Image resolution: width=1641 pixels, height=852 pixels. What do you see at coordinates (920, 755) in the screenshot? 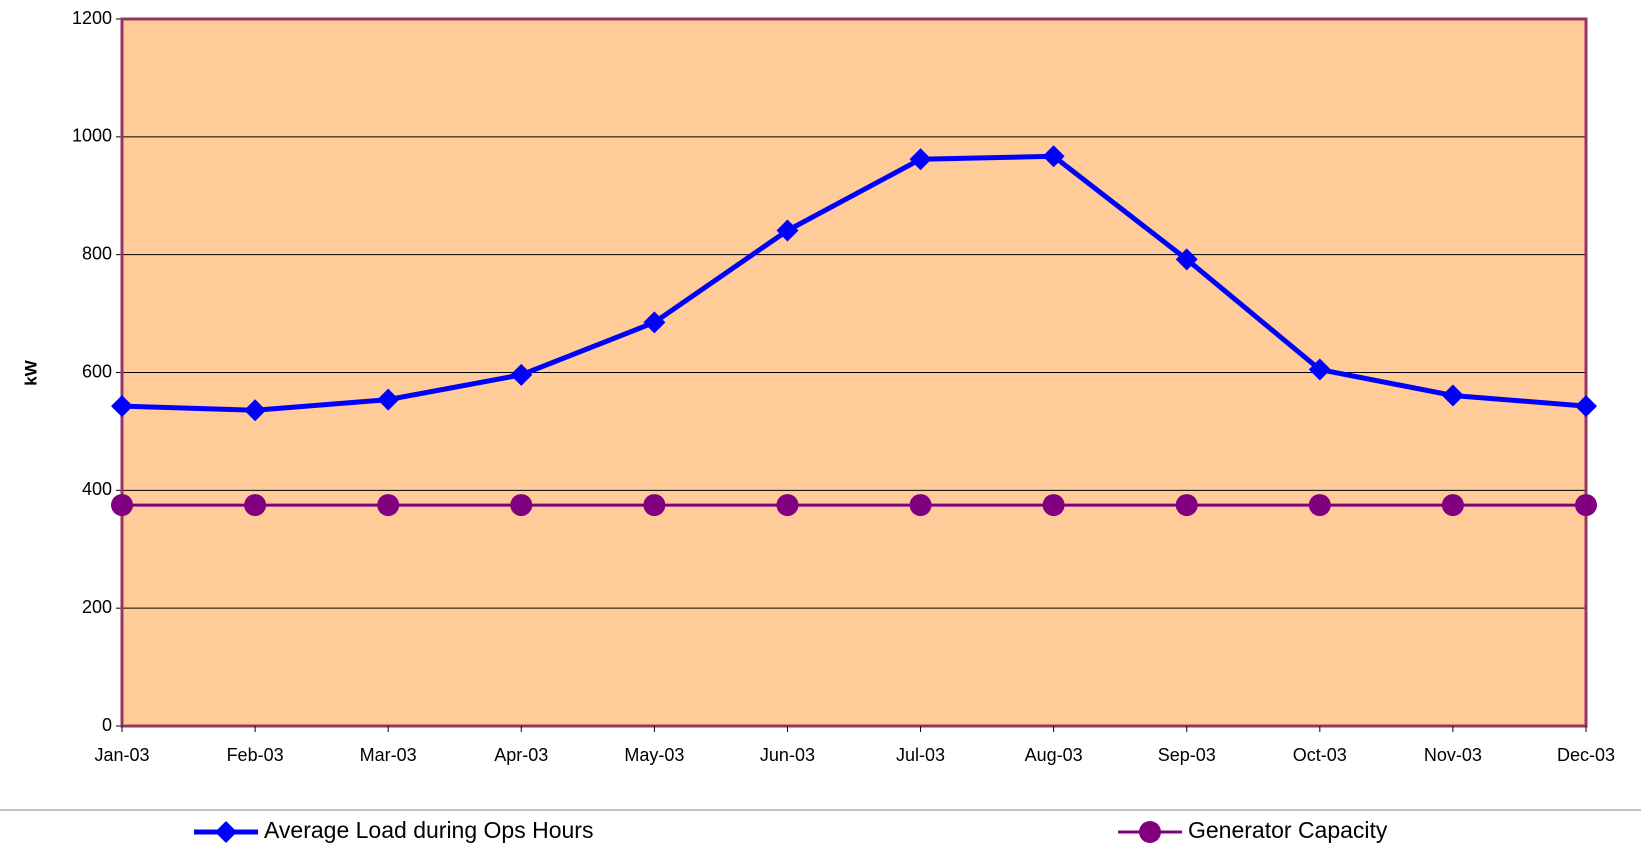
I see `x-tick-label: Jul-03` at bounding box center [920, 755].